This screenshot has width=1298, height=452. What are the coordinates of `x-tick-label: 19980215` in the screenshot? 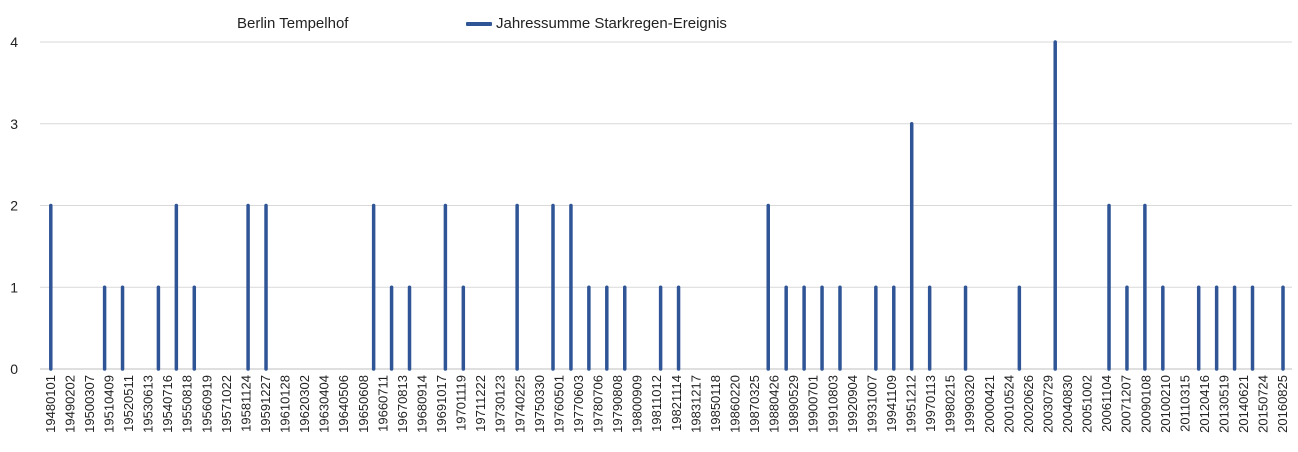 It's located at (950, 404).